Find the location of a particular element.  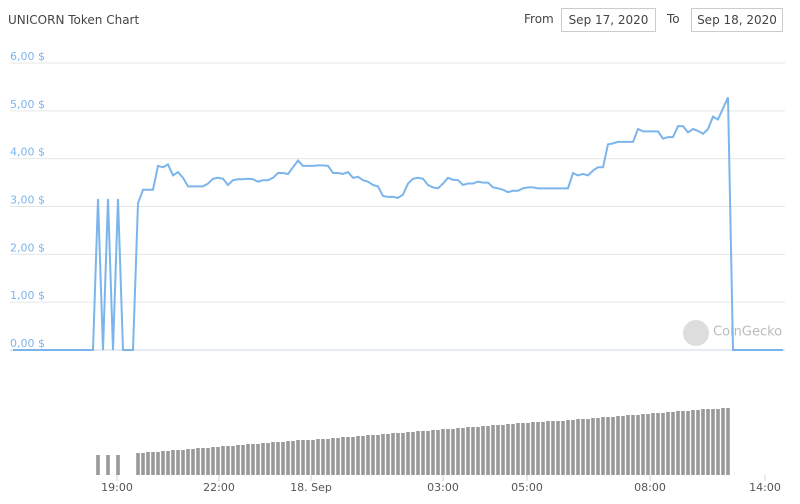

y-tick-label: 6,00 $ is located at coordinates (27, 56).